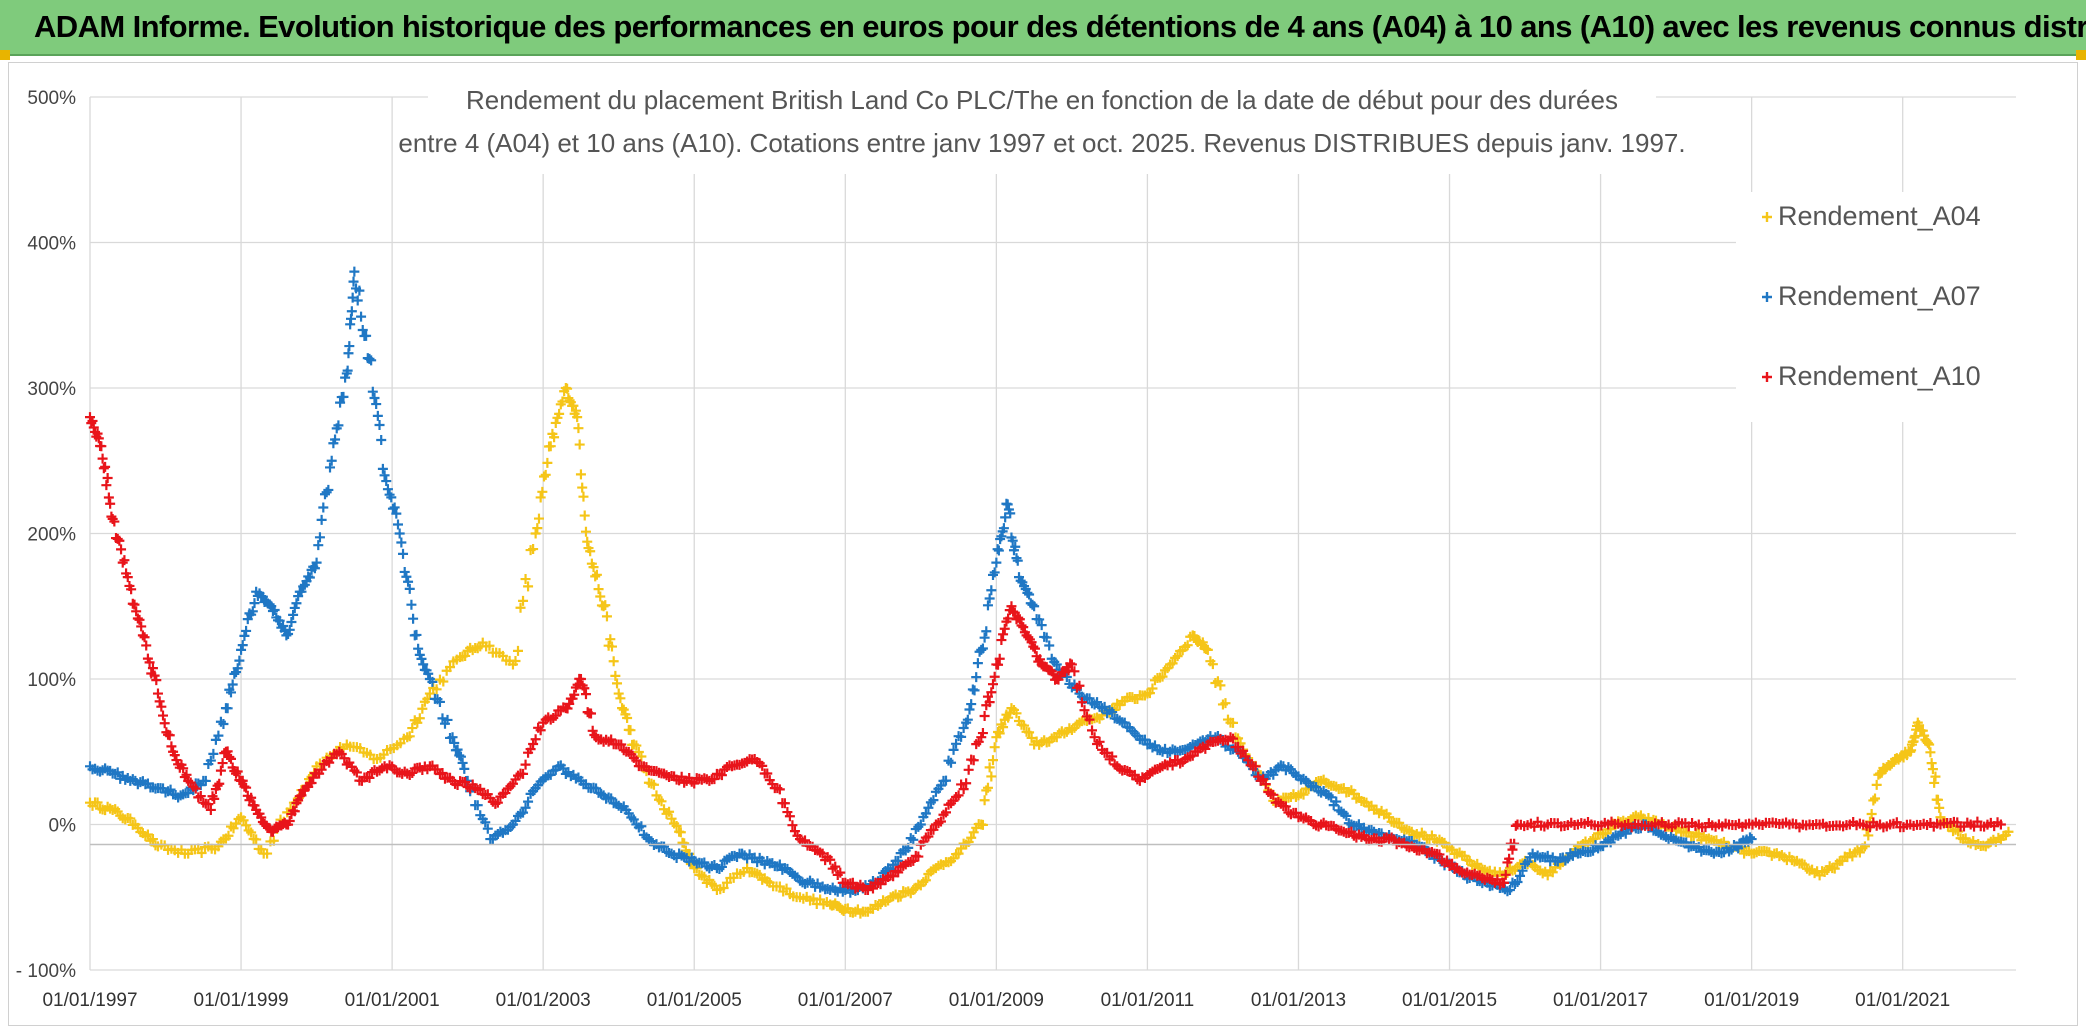 This screenshot has width=2086, height=1032. What do you see at coordinates (1902, 1000) in the screenshot?
I see `x-tick-label: 01/01/2021` at bounding box center [1902, 1000].